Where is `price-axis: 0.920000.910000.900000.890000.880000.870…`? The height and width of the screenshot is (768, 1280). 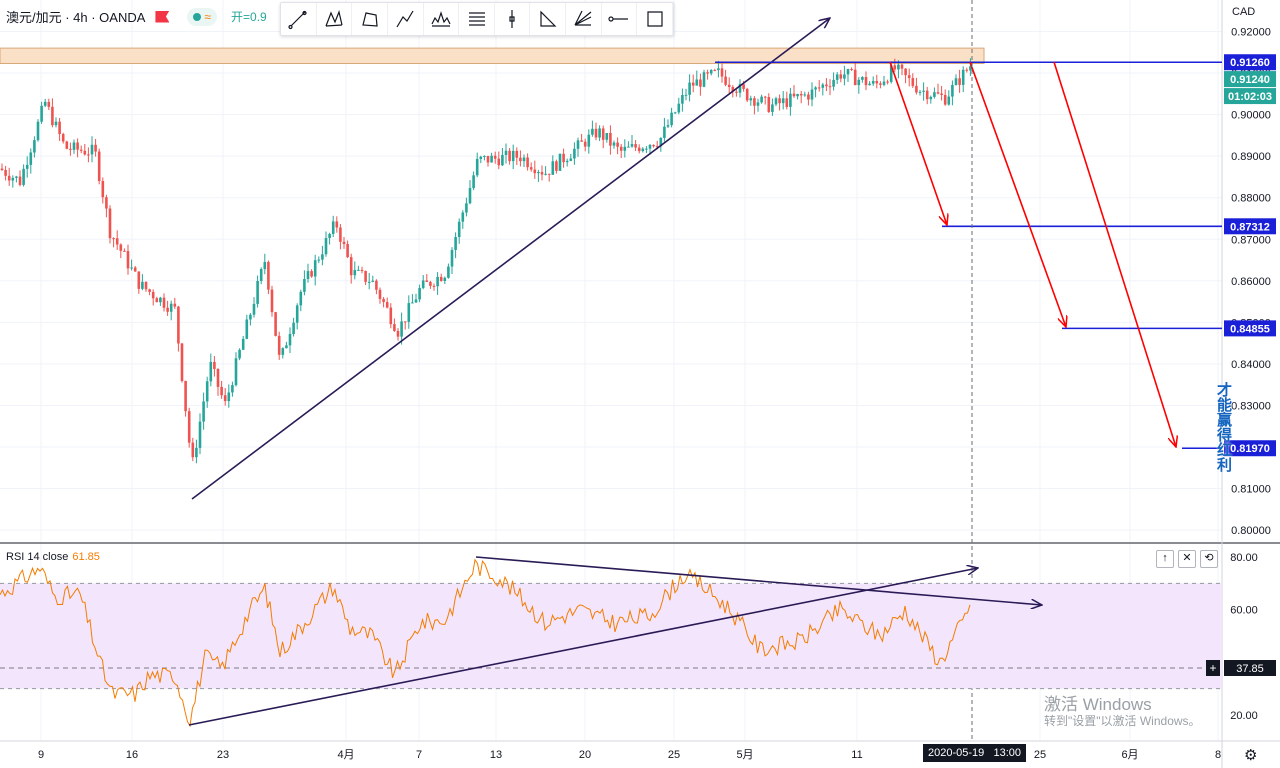
price-axis: 0.920000.910000.900000.890000.880000.870… is located at coordinates (1241, 374).